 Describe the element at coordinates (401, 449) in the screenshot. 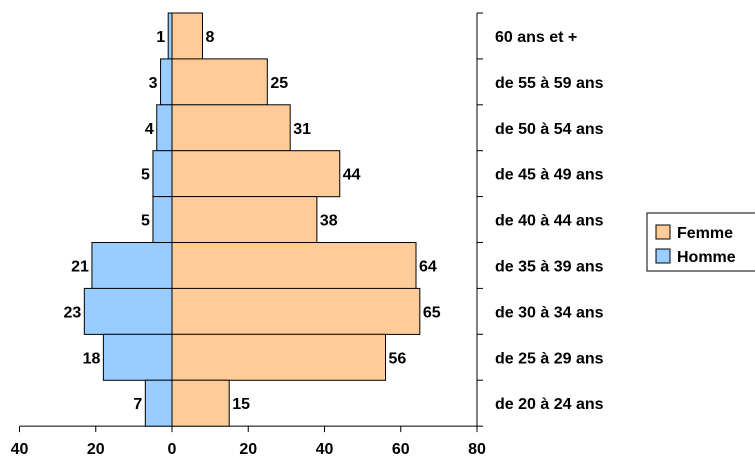

I see `x-tick-label: 60` at that location.